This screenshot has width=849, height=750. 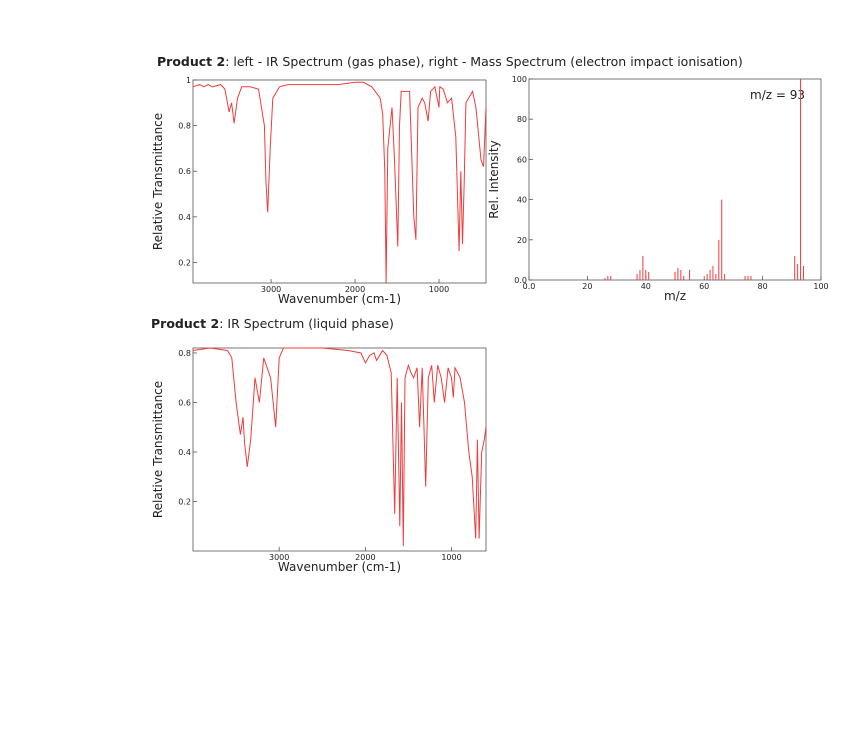 What do you see at coordinates (675, 296) in the screenshot?
I see `x-axis-label: m/z` at bounding box center [675, 296].